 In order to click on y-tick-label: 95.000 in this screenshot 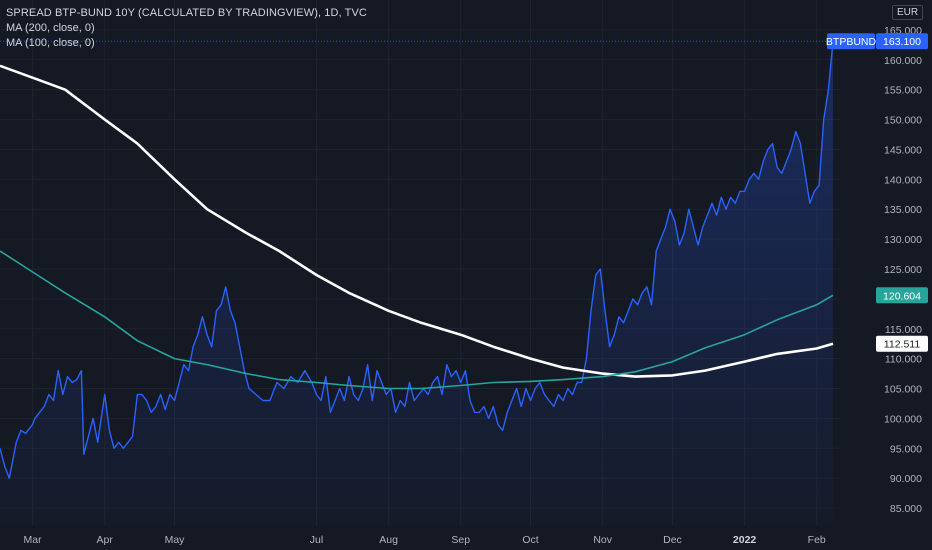, I will do `click(906, 449)`.